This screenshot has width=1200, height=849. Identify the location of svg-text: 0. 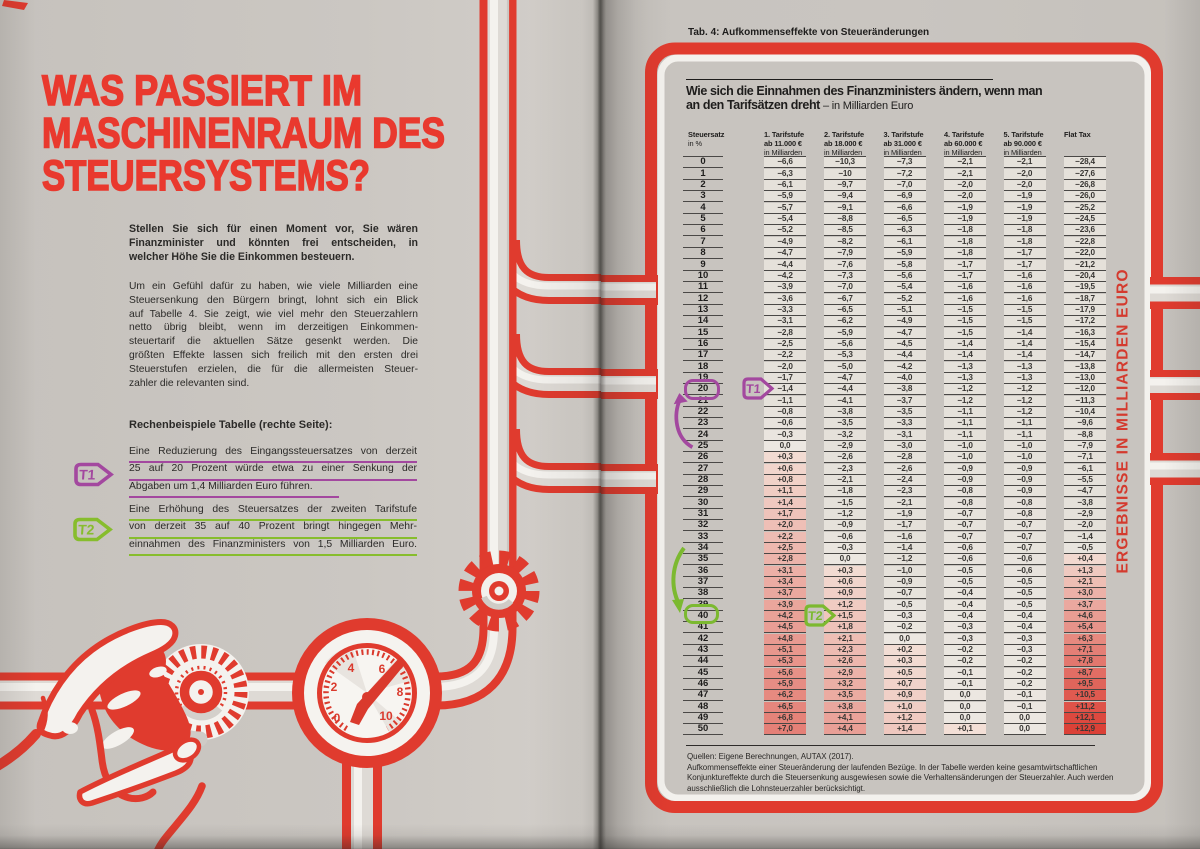
(337, 718).